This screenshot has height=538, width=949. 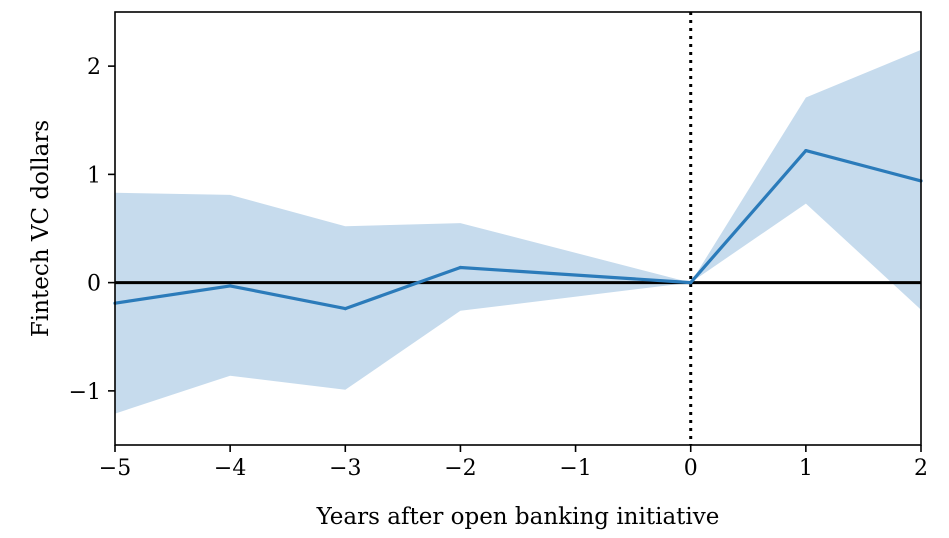 I want to click on y-axis: −1 0 1 2, so click(x=92, y=230).